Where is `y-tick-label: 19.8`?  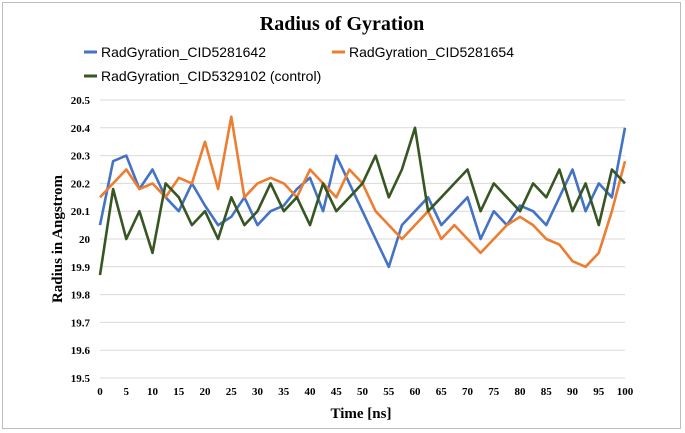
y-tick-label: 19.8 is located at coordinates (81, 296).